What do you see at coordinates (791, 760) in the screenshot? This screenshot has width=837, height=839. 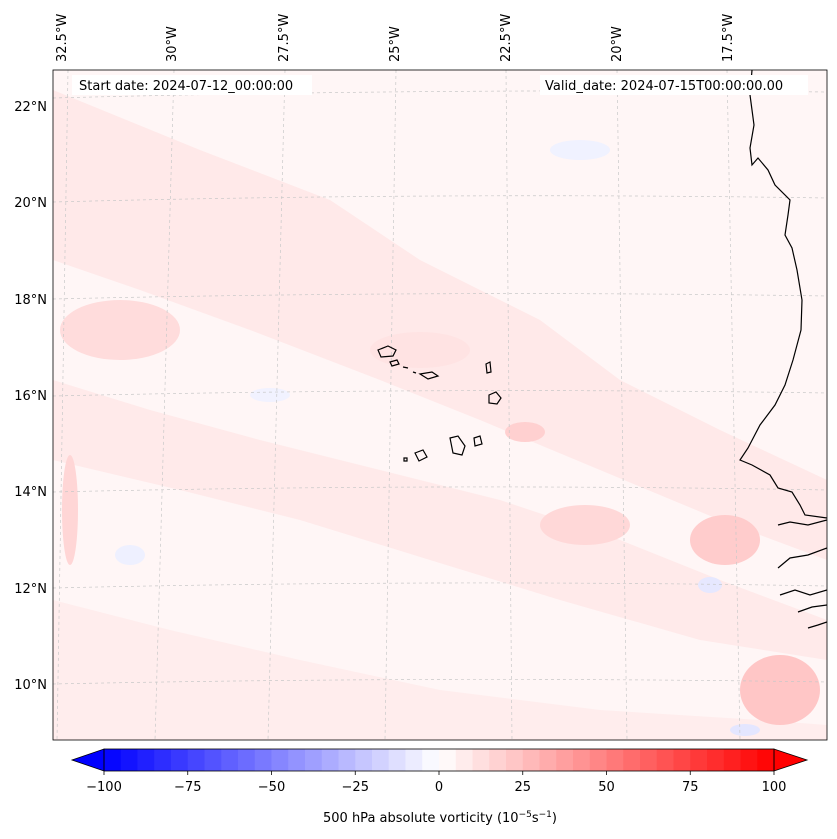 I see `colorbar-high-extension` at bounding box center [791, 760].